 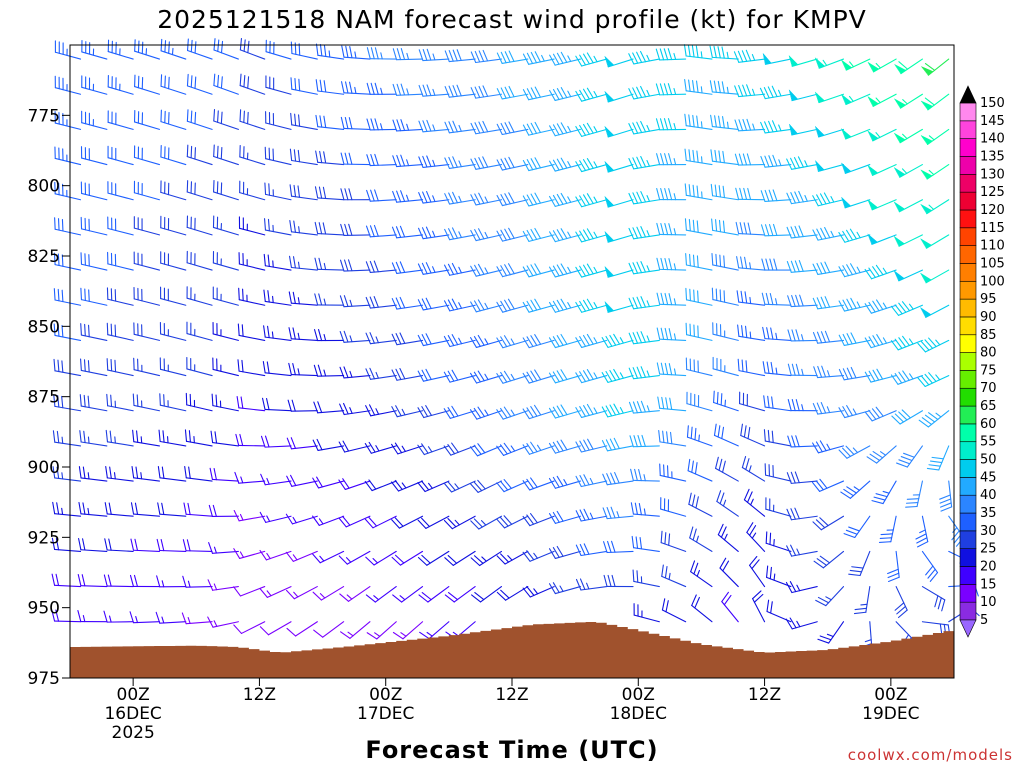 I want to click on colorbar-label: 30, so click(x=988, y=531).